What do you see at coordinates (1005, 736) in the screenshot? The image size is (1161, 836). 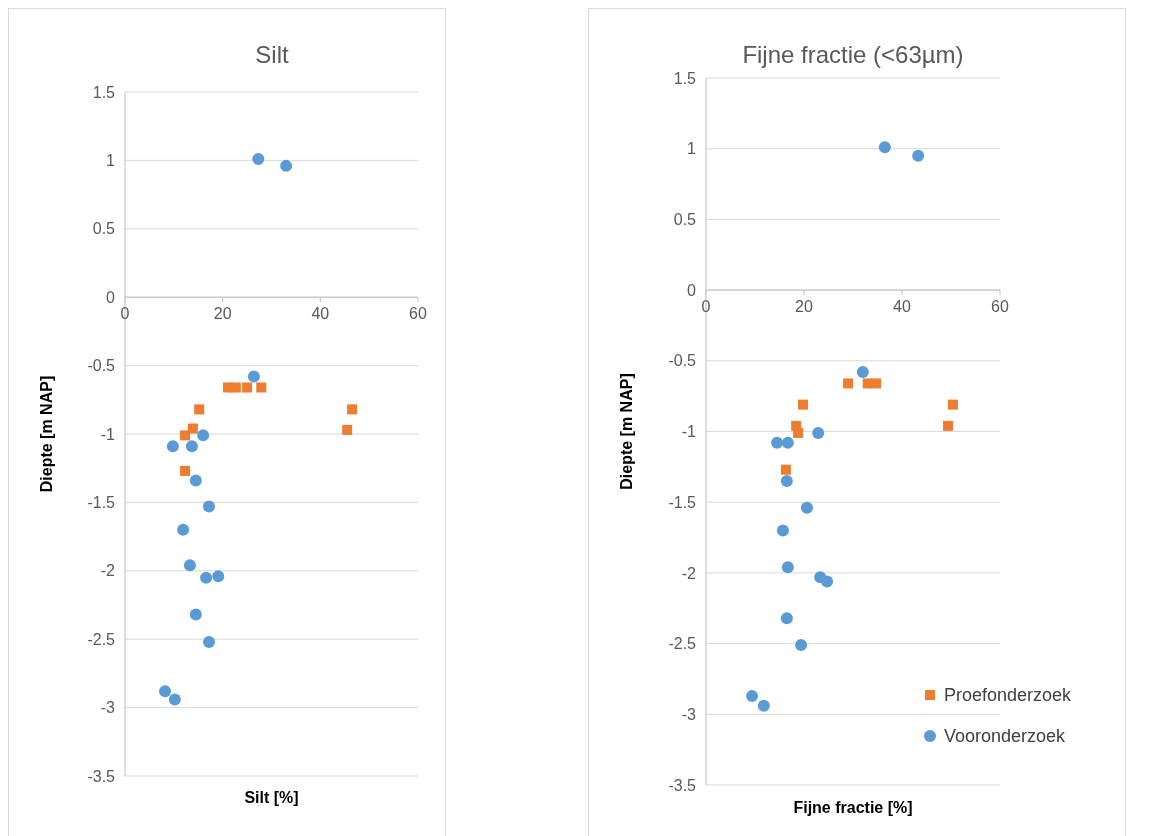 I see `legend-label: Vooronderzoek` at bounding box center [1005, 736].